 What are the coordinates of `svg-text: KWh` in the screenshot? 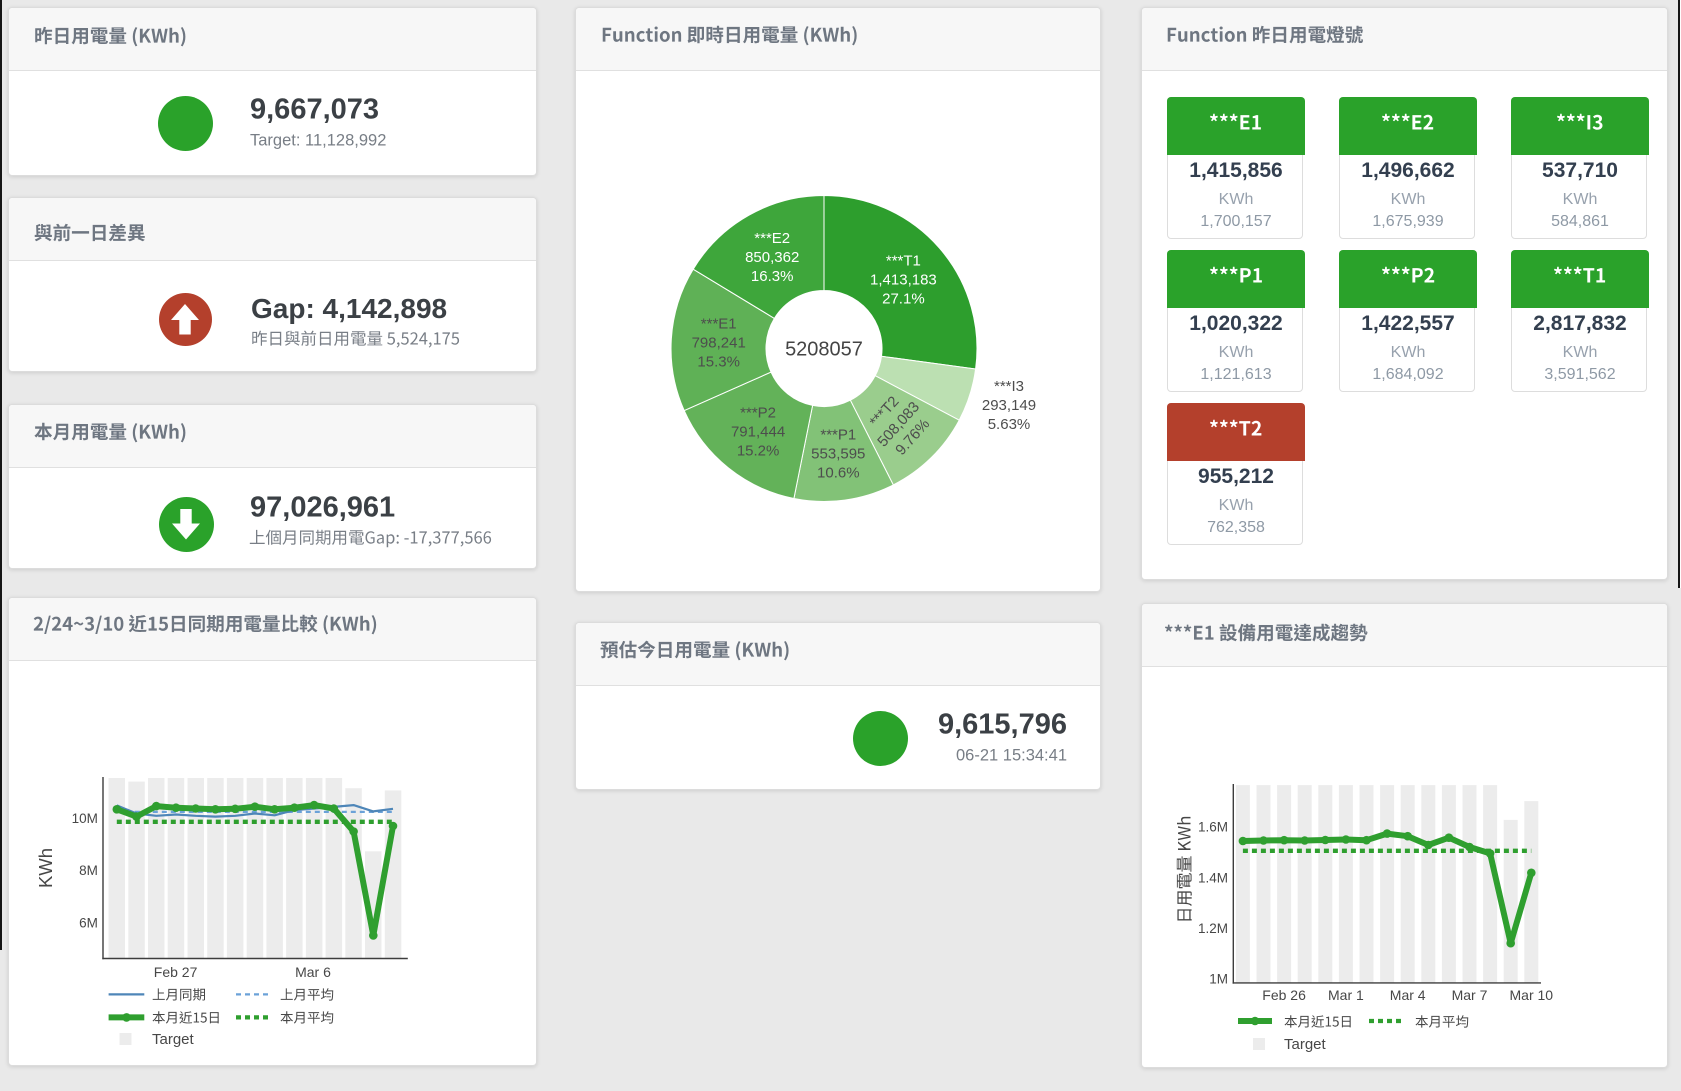 It's located at (45, 868).